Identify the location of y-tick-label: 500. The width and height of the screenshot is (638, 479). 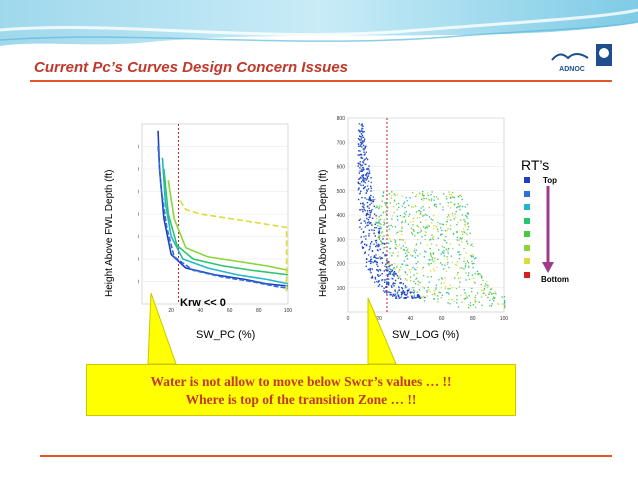
(341, 192).